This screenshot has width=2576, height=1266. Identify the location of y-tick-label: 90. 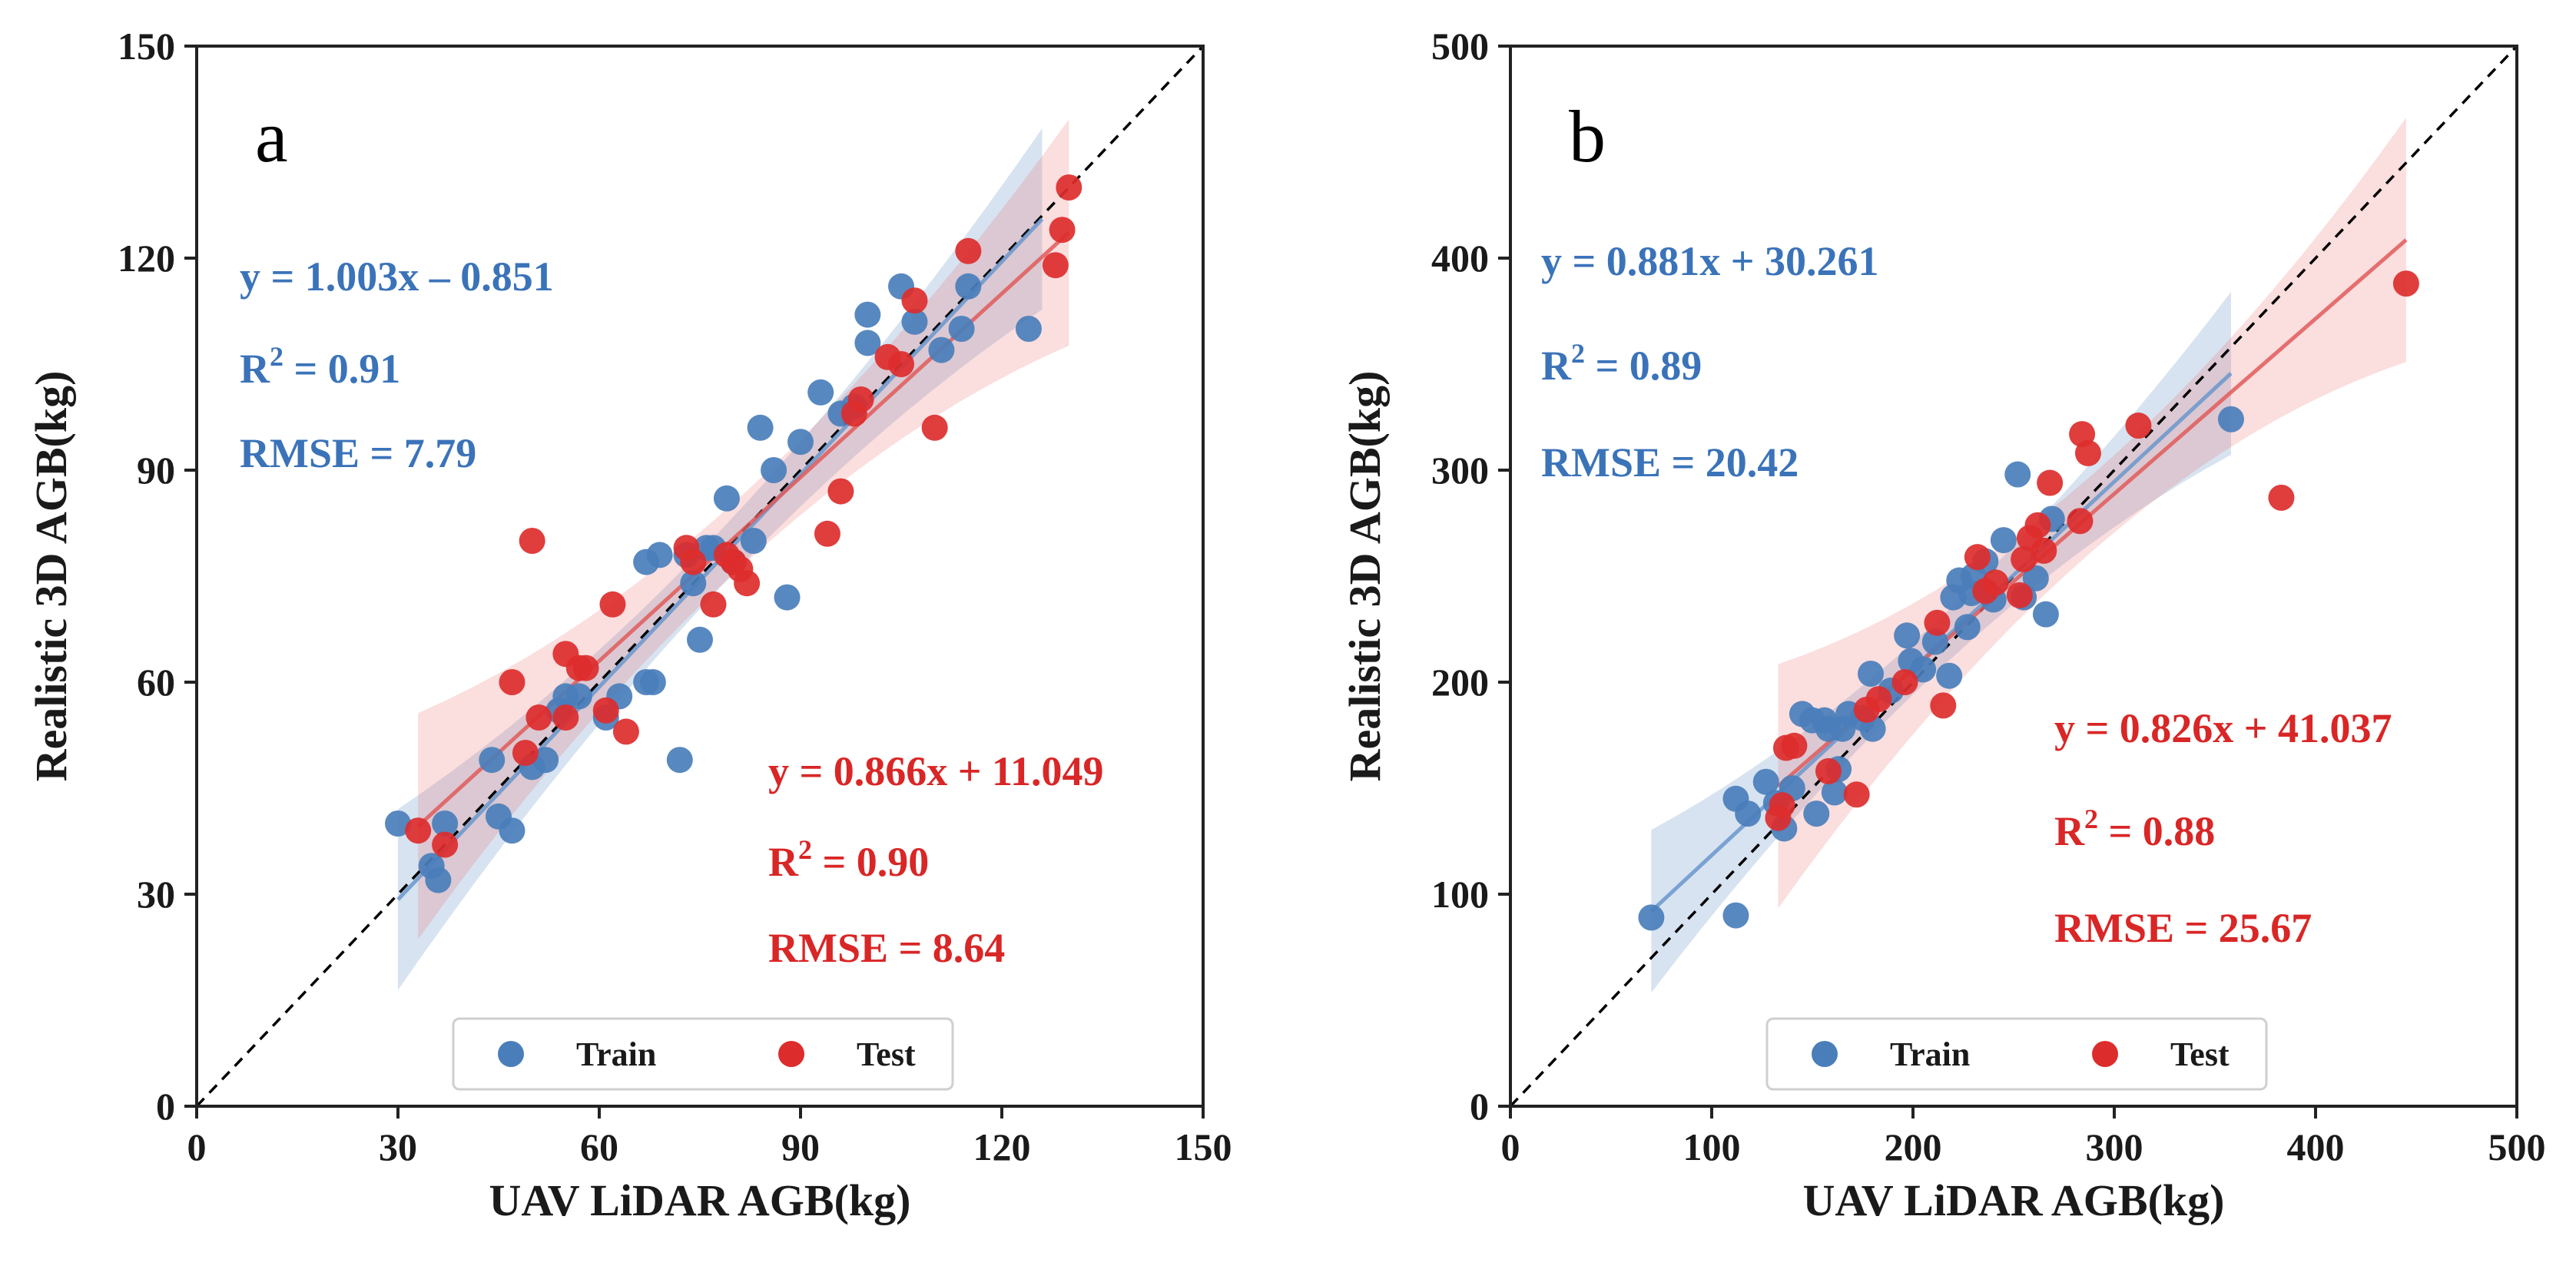
(156, 471).